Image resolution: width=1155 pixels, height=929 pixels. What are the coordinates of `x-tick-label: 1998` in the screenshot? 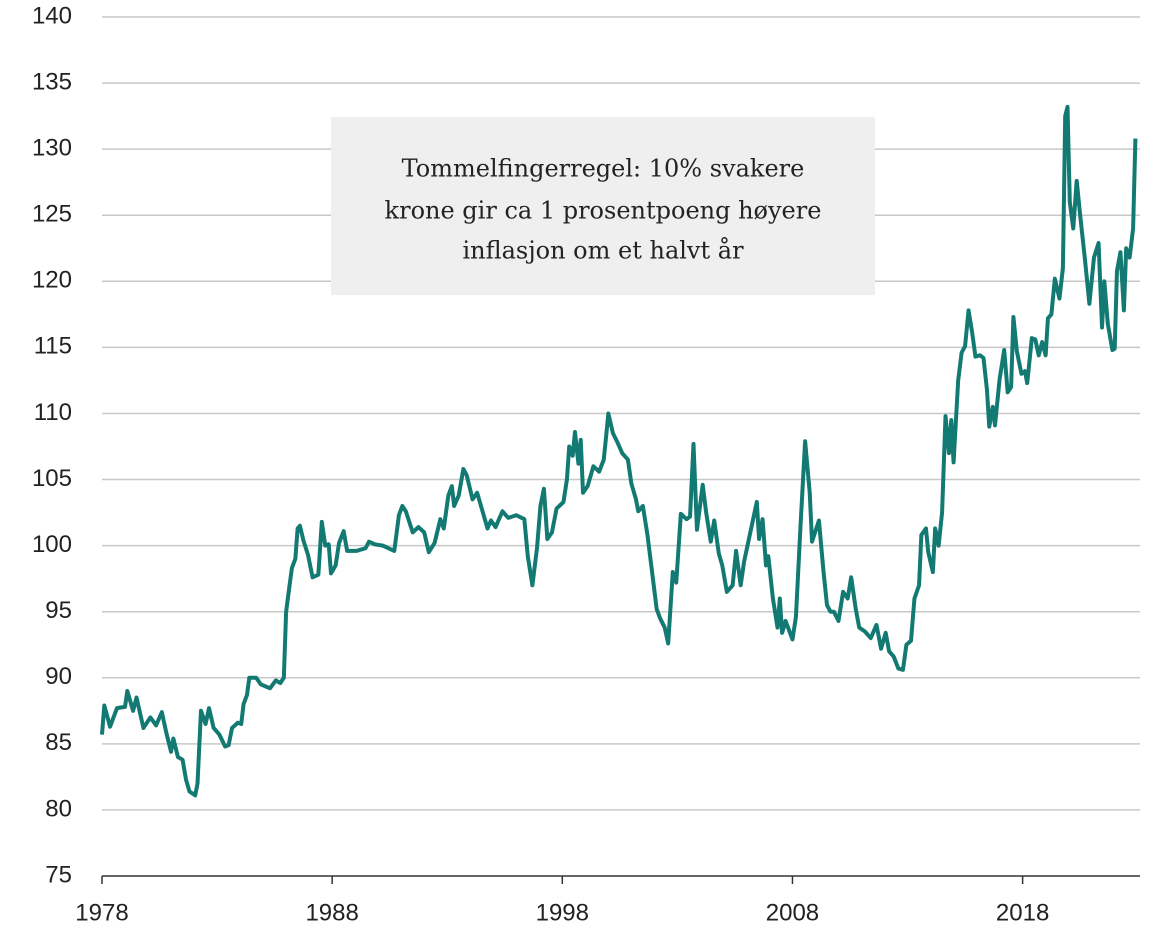 It's located at (562, 912).